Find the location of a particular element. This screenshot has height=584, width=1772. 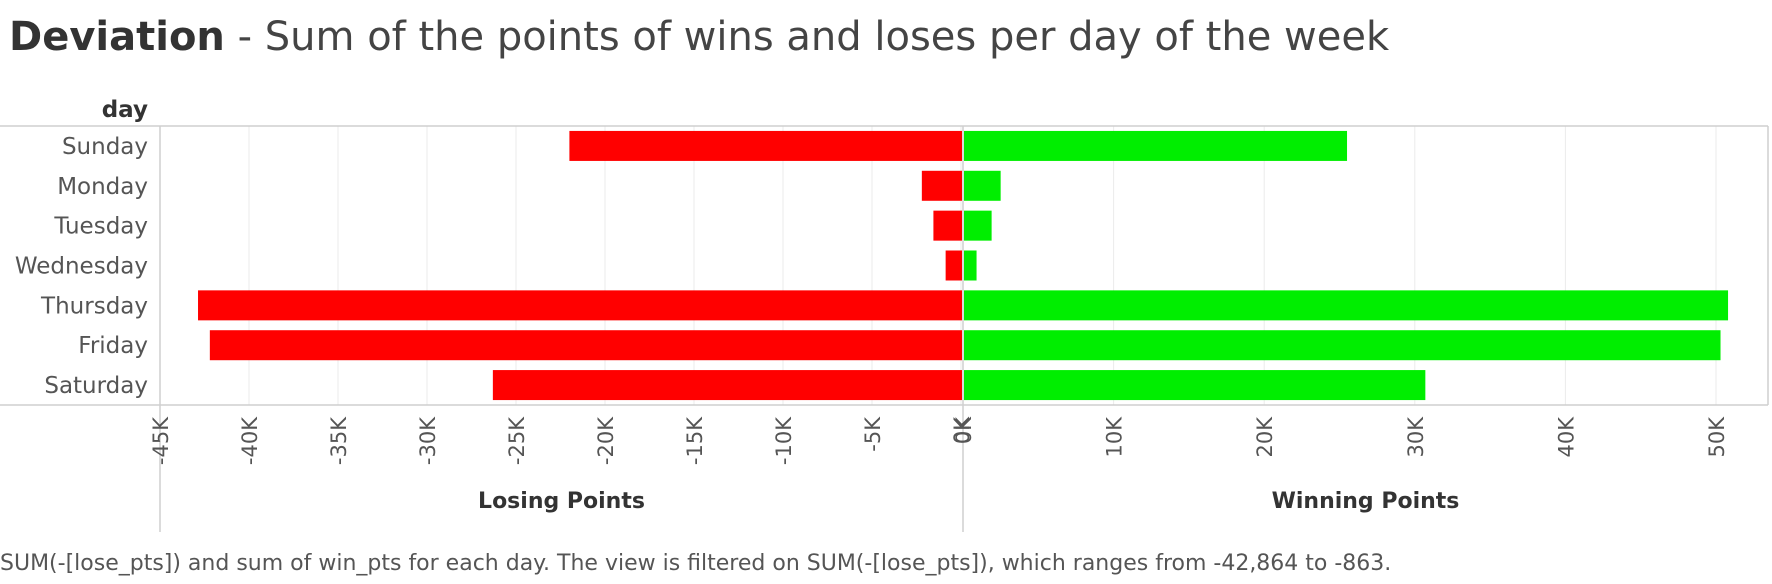

tick-label-losing-4: -25K is located at coordinates (517, 440).